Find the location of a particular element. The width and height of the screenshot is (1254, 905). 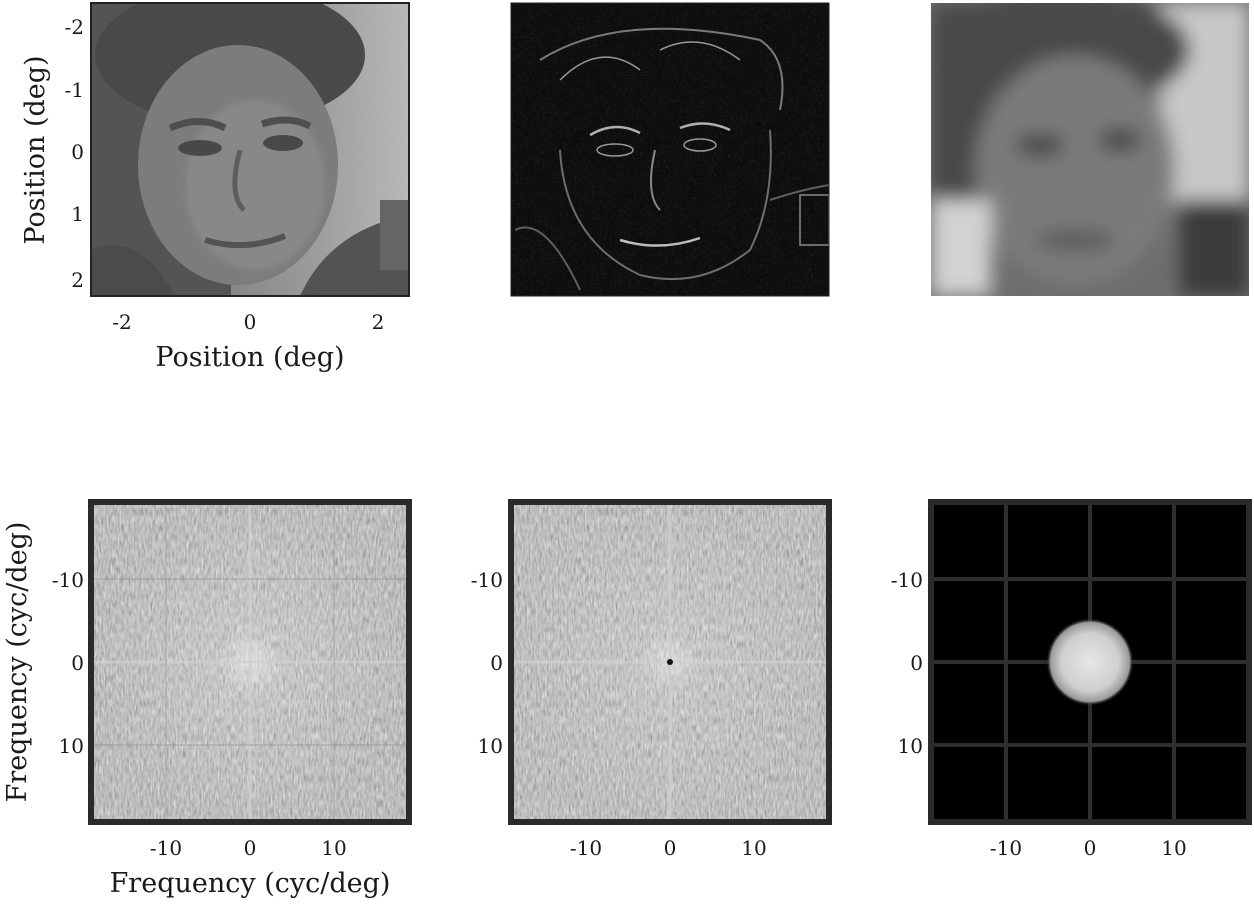

lowpass-filter-frame is located at coordinates (1090, 662).